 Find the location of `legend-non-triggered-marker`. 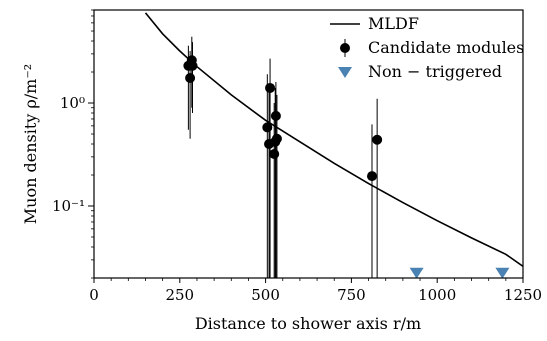

legend-non-triggered-marker is located at coordinates (345, 72).